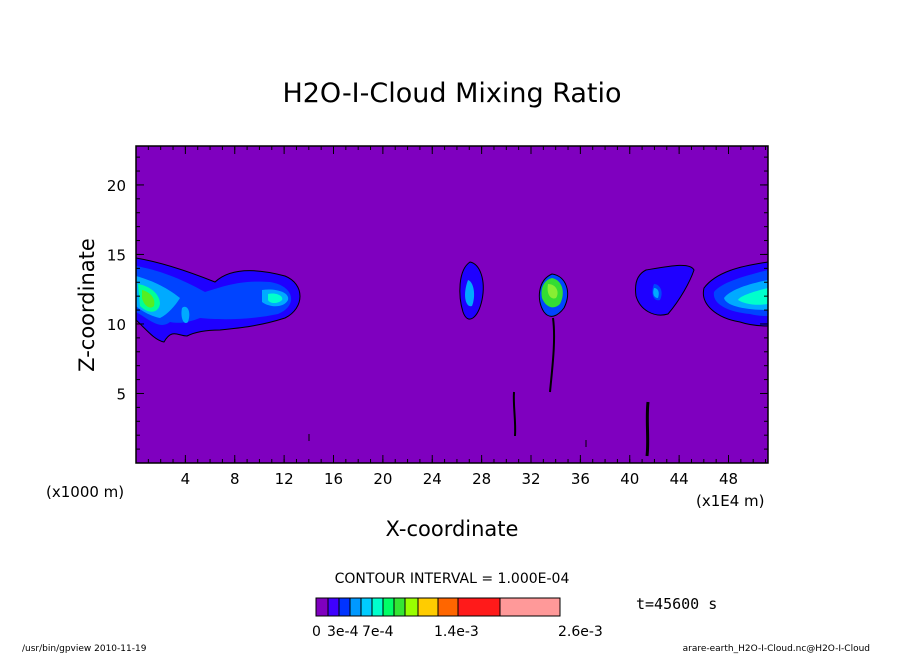  Describe the element at coordinates (87, 305) in the screenshot. I see `y-axis-label: Z-coordinate` at that location.